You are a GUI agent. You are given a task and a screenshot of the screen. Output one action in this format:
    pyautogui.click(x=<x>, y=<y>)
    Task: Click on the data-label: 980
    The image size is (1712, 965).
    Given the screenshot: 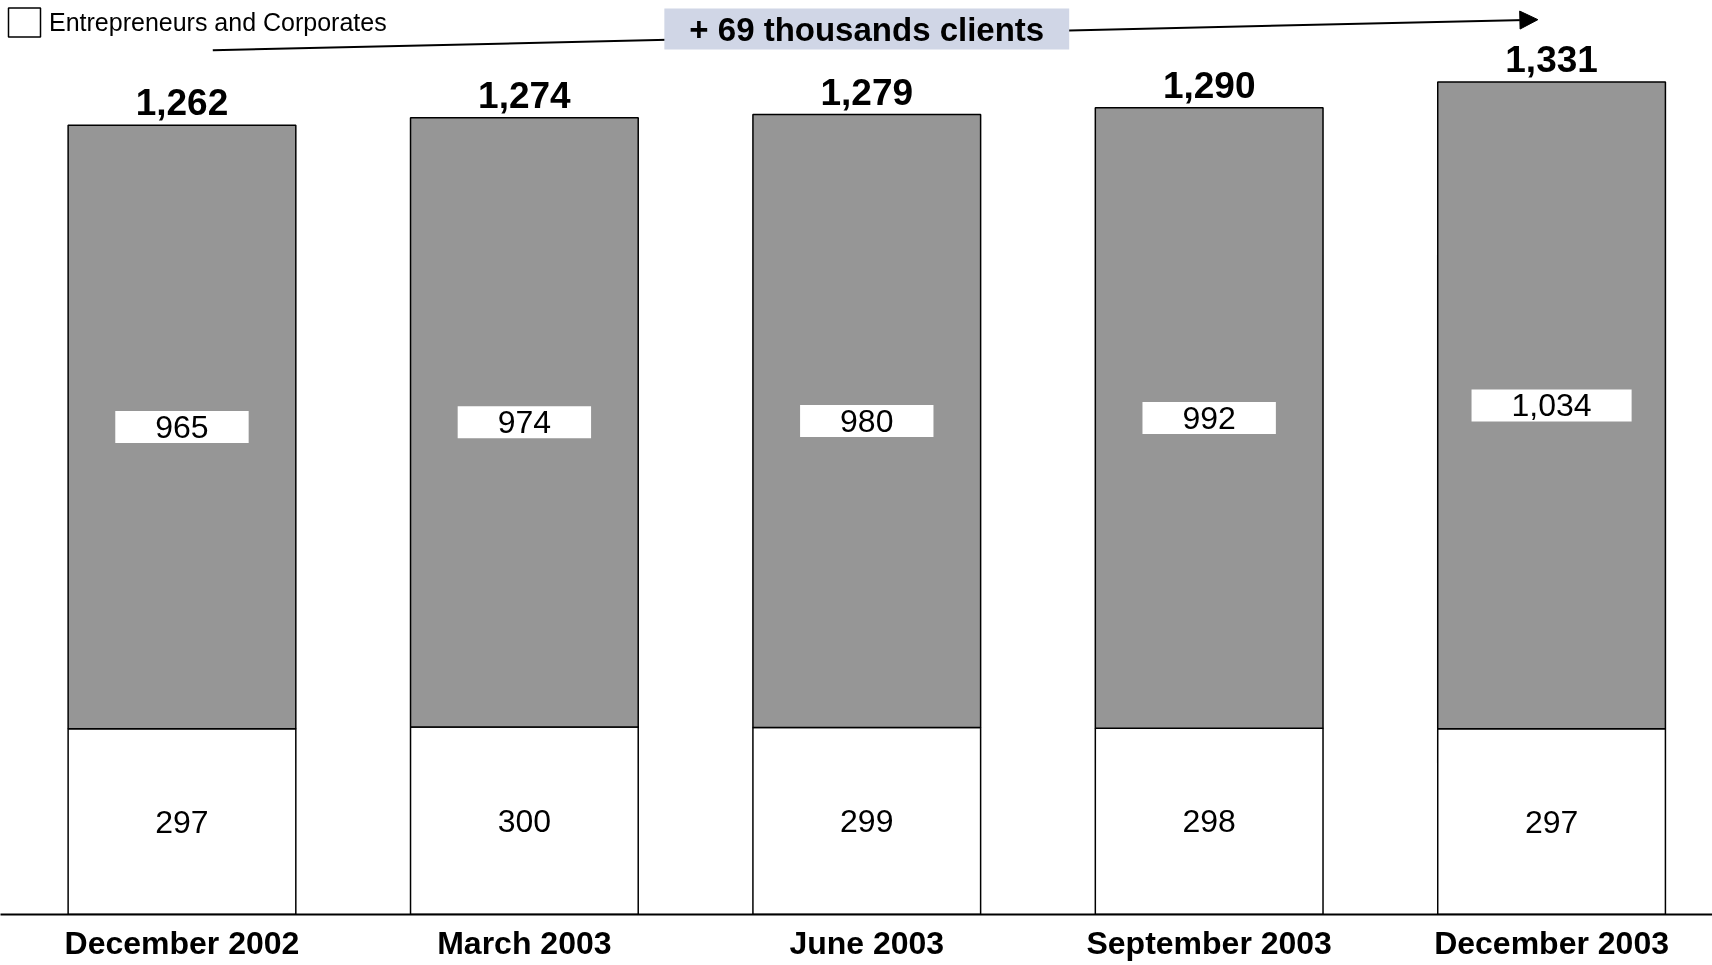 What is the action you would take?
    pyautogui.click(x=867, y=421)
    